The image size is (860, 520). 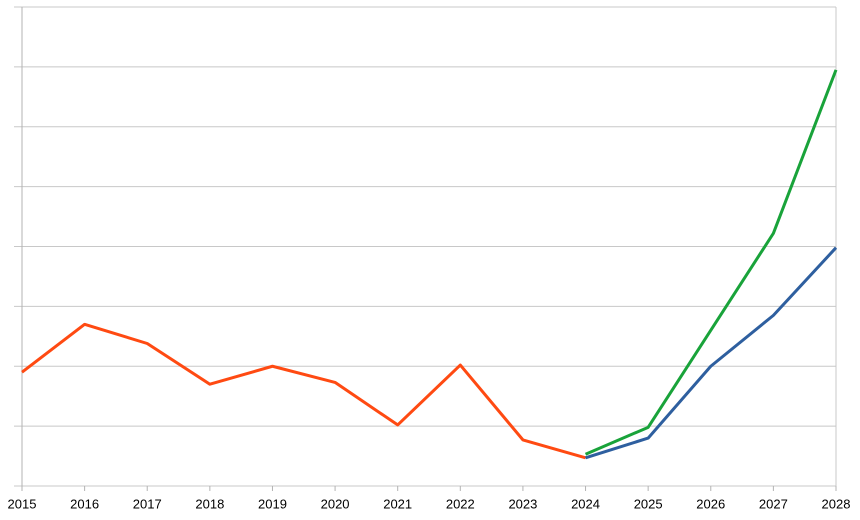 What do you see at coordinates (272, 503) in the screenshot?
I see `x-tick-label: 2019` at bounding box center [272, 503].